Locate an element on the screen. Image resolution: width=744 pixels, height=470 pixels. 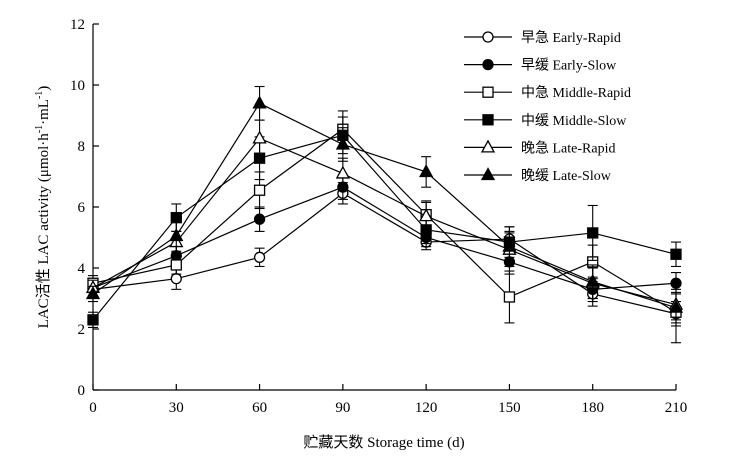
y-tick-label: 0 is located at coordinates (82, 391).